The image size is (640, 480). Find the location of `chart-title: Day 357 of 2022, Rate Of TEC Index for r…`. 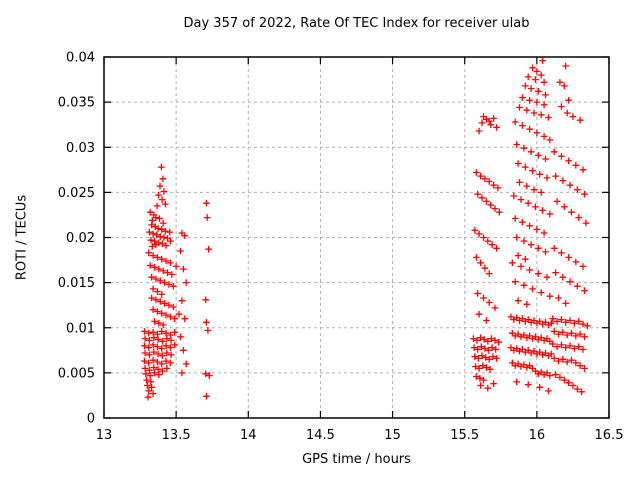

chart-title: Day 357 of 2022, Rate Of TEC Index for r… is located at coordinates (356, 23).